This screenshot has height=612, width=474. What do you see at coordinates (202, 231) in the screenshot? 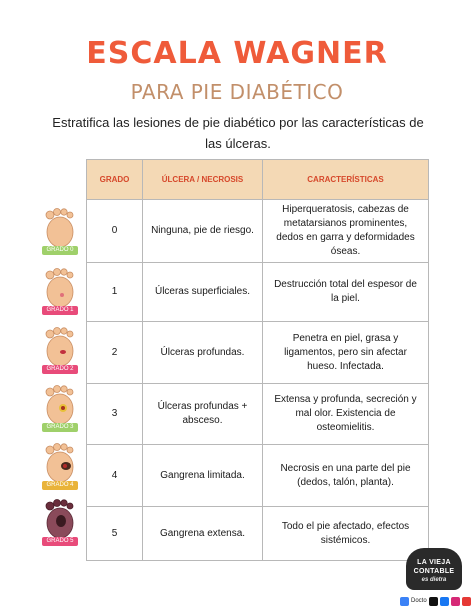
I see `lesion-cell: Ninguna, pie de riesgo.` at bounding box center [202, 231].